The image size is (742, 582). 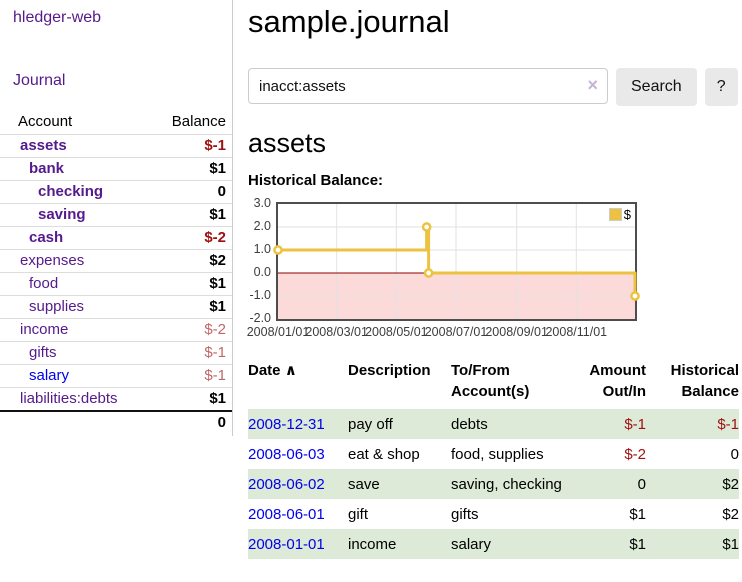 What do you see at coordinates (399, 424) in the screenshot?
I see `txn-description: pay off` at bounding box center [399, 424].